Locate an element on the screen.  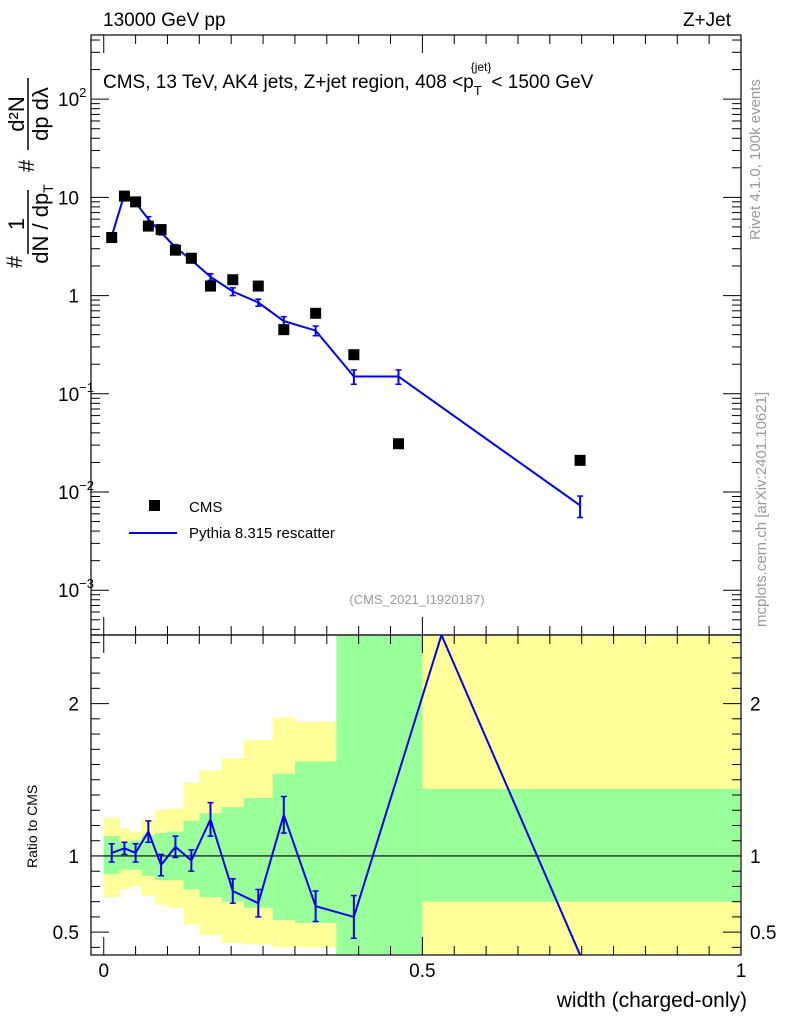
ratio-xtick-label-0: 0 is located at coordinates (103, 971).